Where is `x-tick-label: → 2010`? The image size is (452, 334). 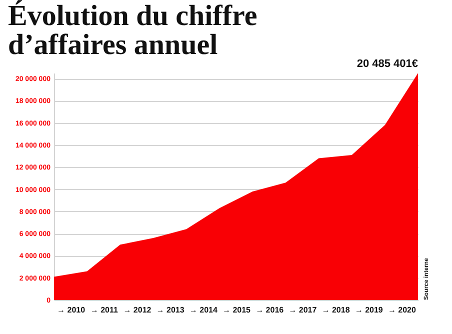
x-tick-label: → 2010 is located at coordinates (71, 310).